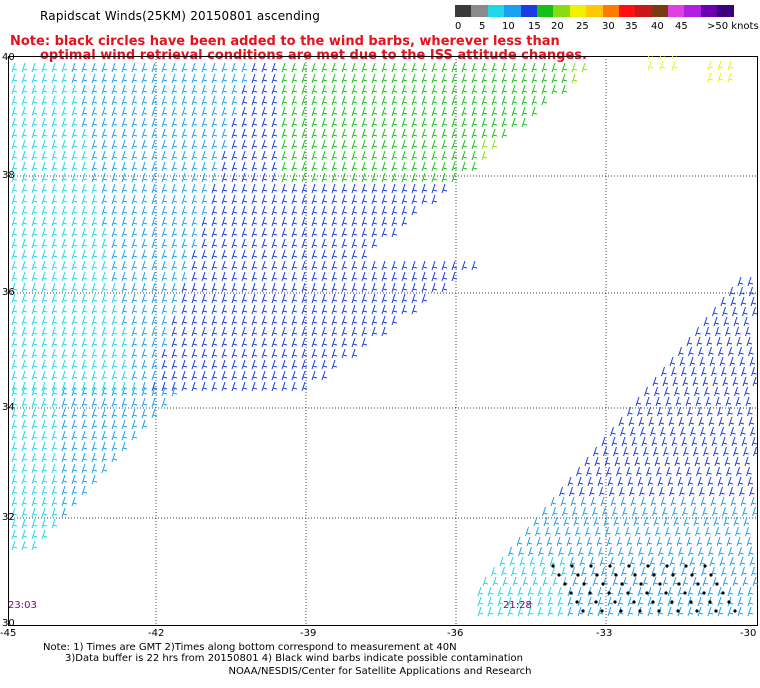 This screenshot has width=760, height=688. Describe the element at coordinates (594, 11) in the screenshot. I see `wind-speed-color-bar` at that location.